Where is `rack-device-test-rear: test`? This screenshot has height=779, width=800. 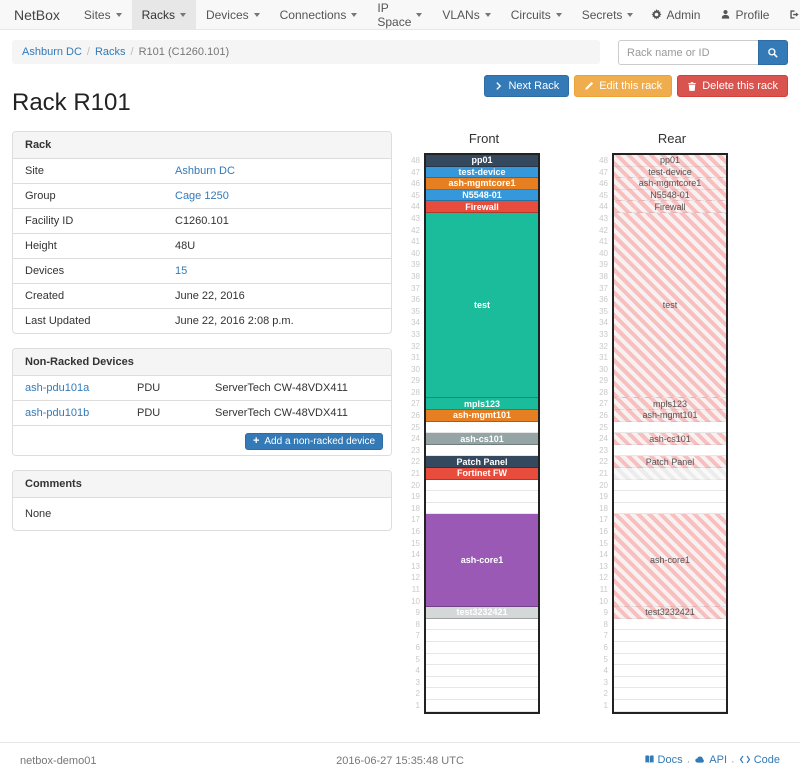 rack-device-test-rear: test is located at coordinates (670, 306).